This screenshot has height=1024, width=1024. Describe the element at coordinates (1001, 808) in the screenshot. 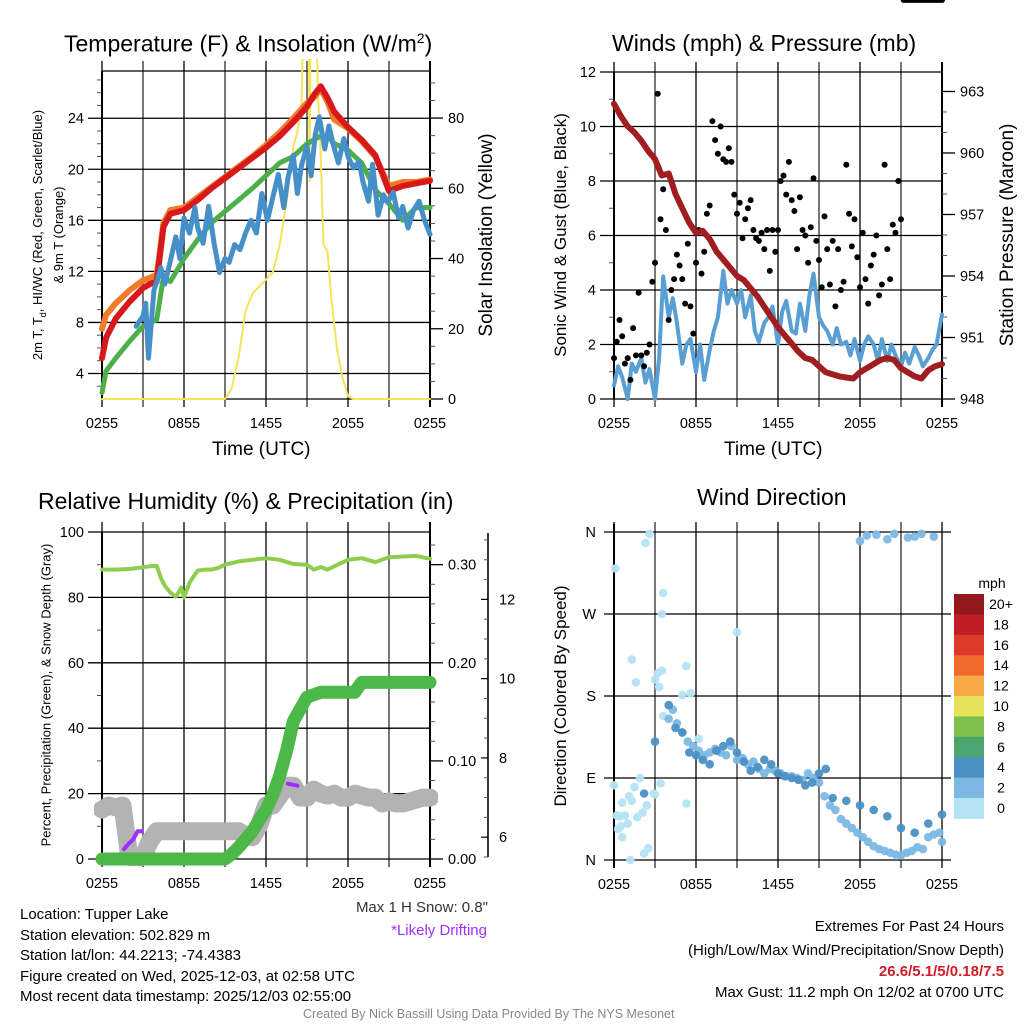

I see `legend-label: 0` at that location.